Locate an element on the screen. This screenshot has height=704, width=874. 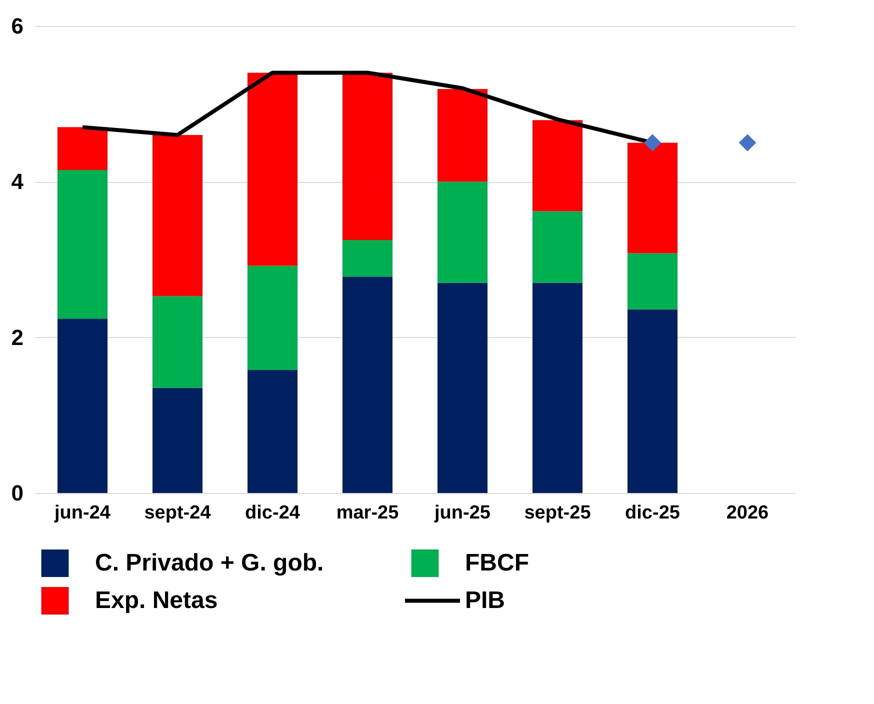
y-tick-label: 0 is located at coordinates (17, 493).